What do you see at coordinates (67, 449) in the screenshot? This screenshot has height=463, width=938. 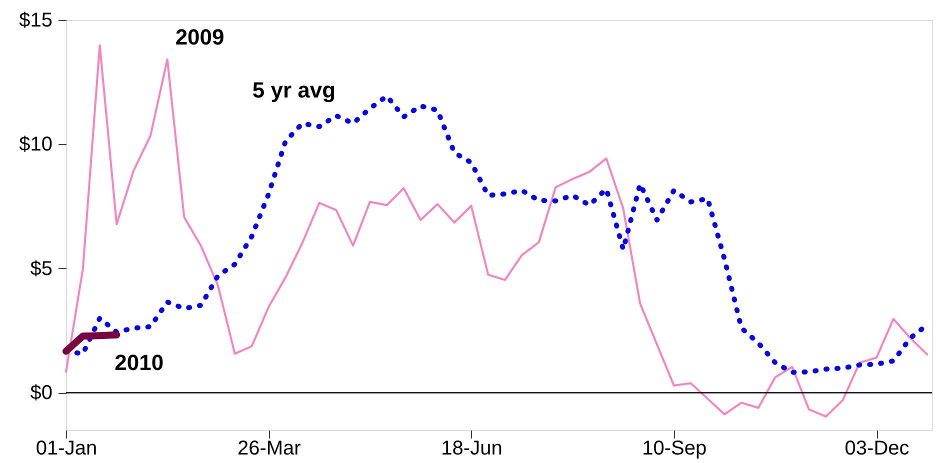 I see `x-tick-label: 01-Jan` at bounding box center [67, 449].